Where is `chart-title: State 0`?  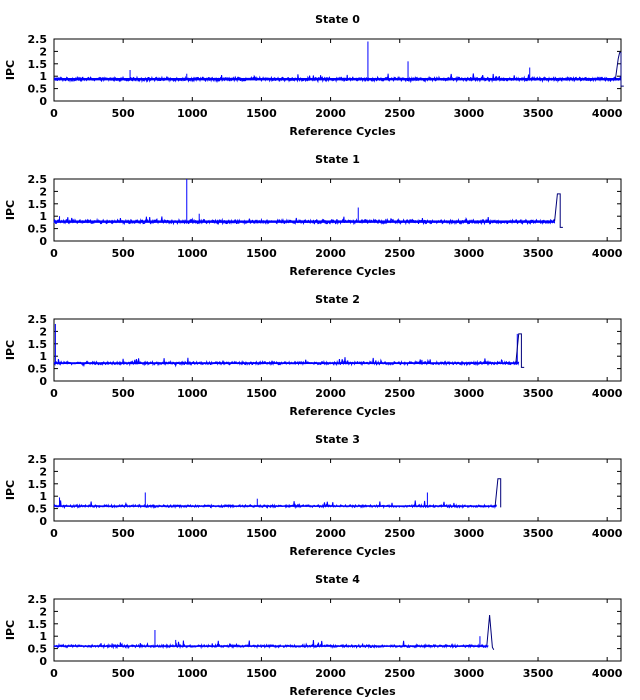
chart-title: State 0 is located at coordinates (337, 19).